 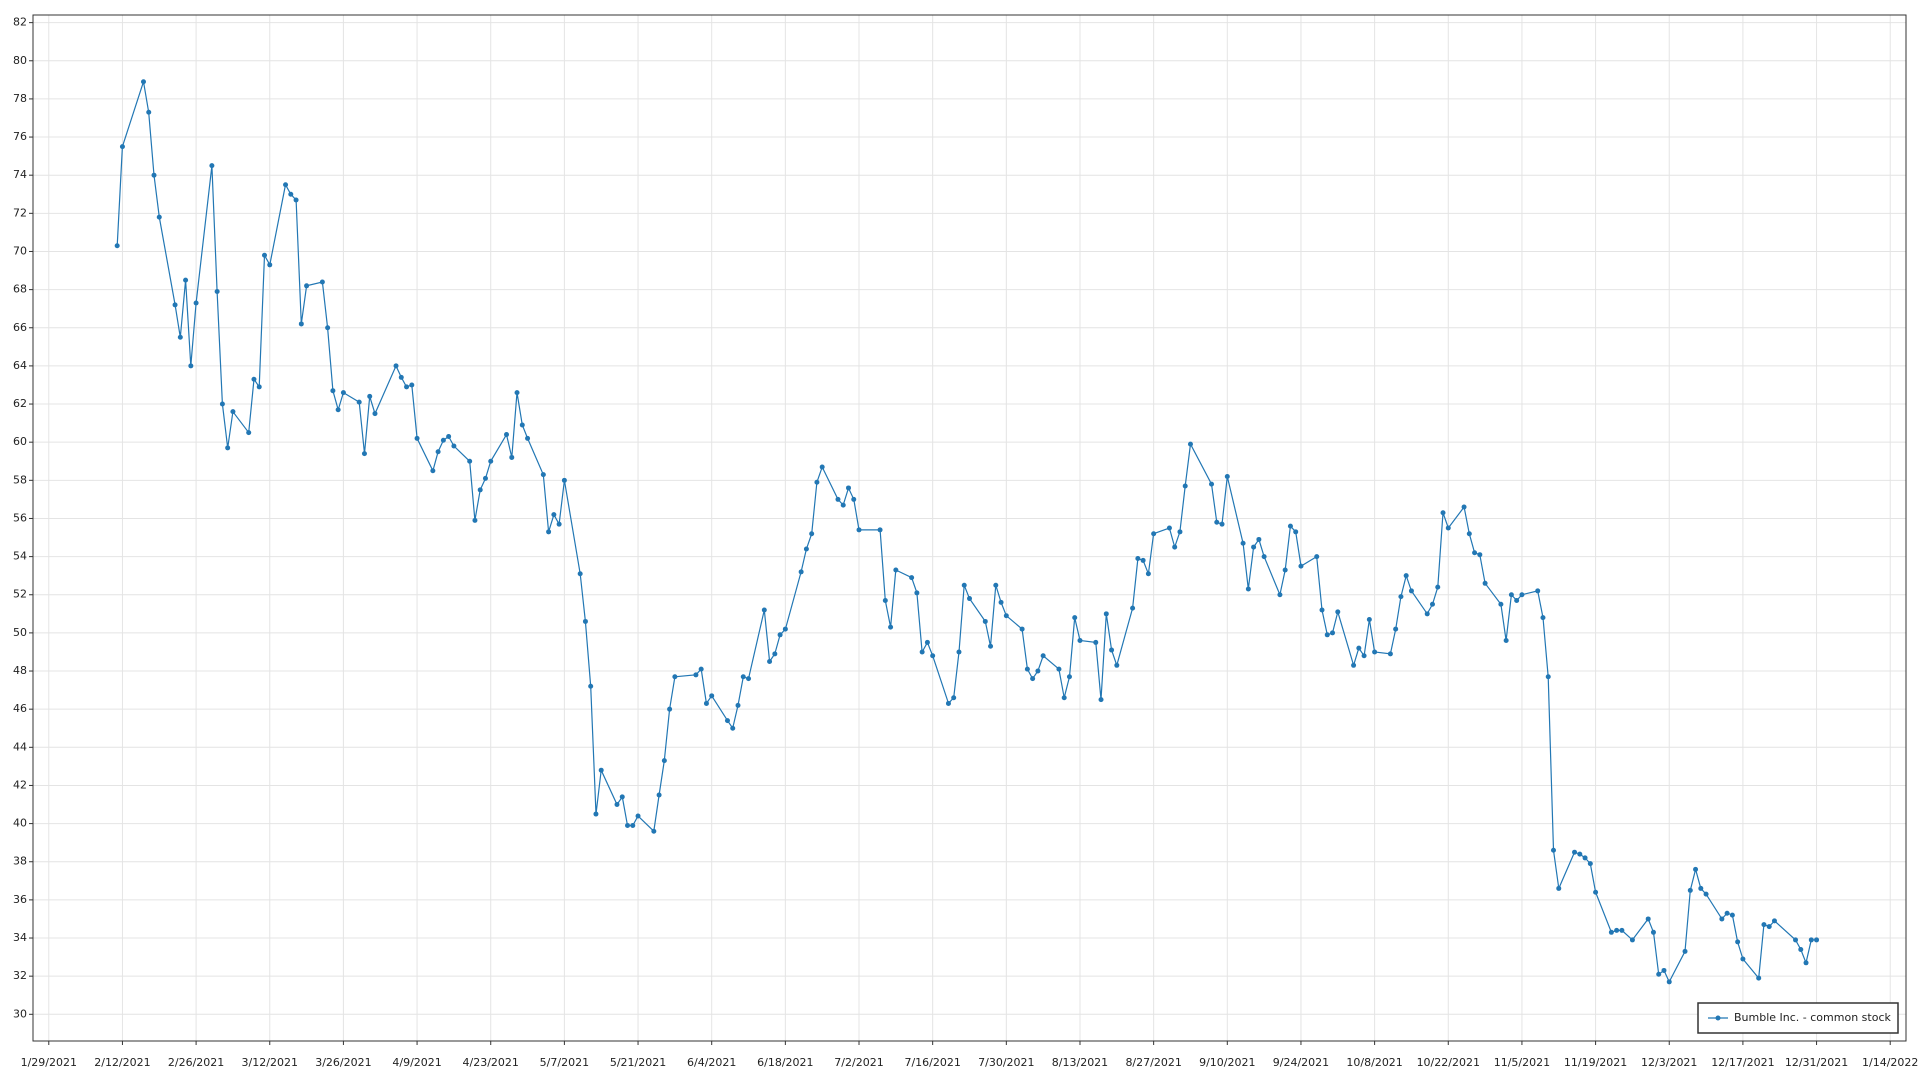 I want to click on y-tick-label: 72, so click(x=20, y=212).